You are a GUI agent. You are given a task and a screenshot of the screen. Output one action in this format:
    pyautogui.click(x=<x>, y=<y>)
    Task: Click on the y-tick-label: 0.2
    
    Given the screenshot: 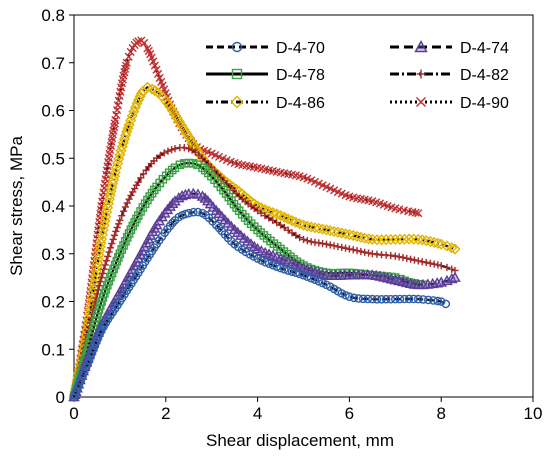 What is the action you would take?
    pyautogui.click(x=53, y=302)
    